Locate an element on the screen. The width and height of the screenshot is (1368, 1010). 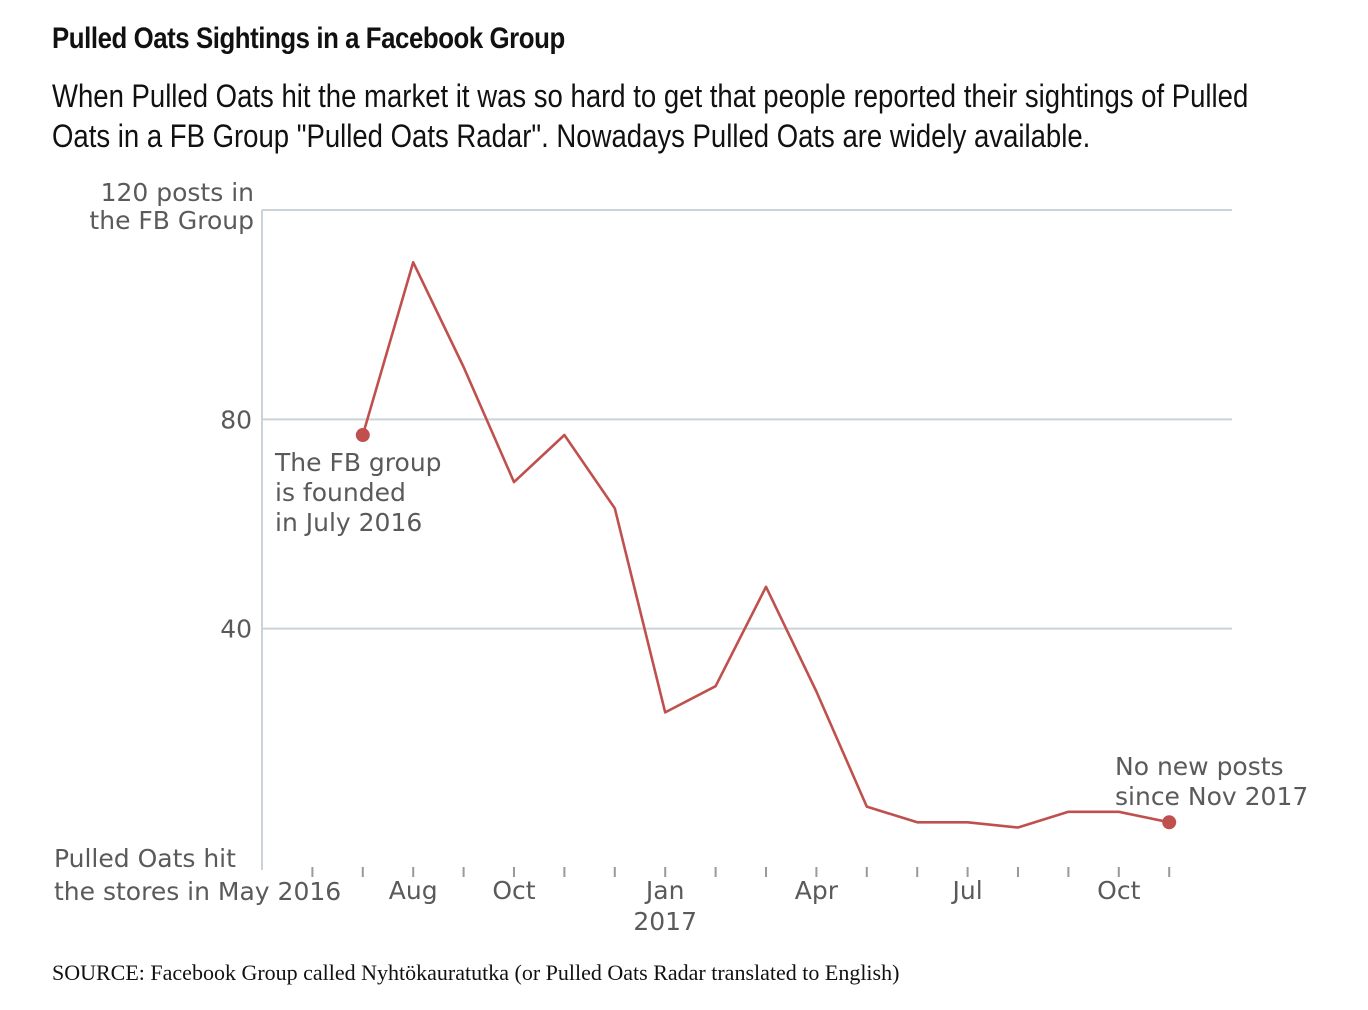
annotation-no-new-posts: No new posts is located at coordinates (1199, 766).